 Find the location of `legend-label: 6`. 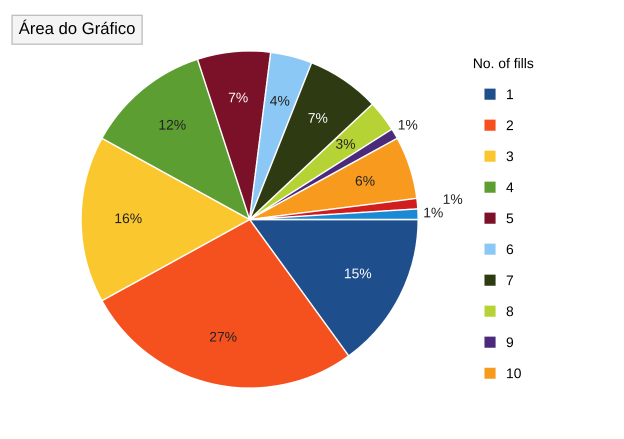

legend-label: 6 is located at coordinates (510, 249).